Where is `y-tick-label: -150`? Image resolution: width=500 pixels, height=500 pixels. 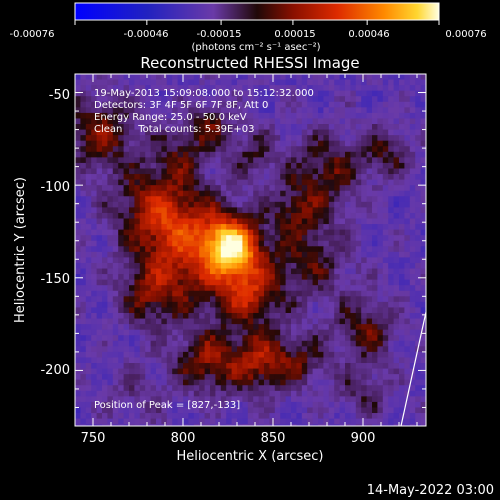 y-tick-label: -150 is located at coordinates (55, 279).